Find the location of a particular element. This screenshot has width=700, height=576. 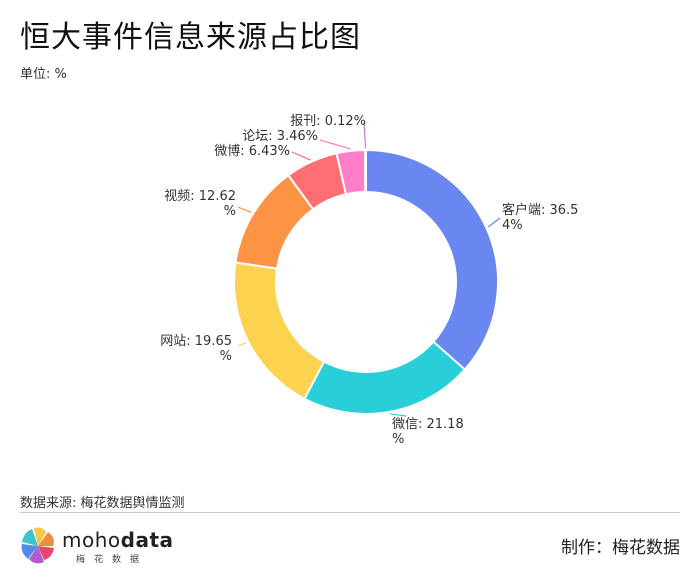

credit-text: 制作：梅花数据 is located at coordinates (620, 548).